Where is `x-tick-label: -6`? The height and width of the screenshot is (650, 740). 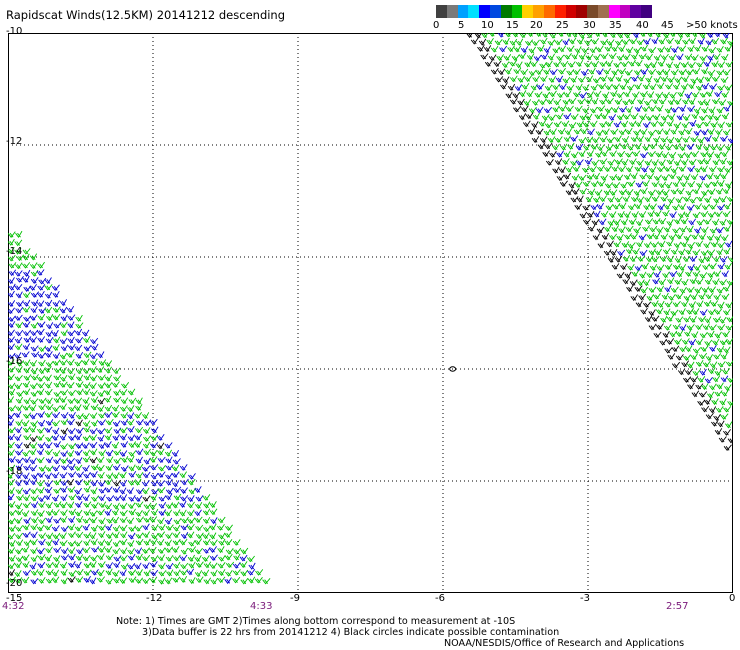
x-tick-label: -6 is located at coordinates (440, 598).